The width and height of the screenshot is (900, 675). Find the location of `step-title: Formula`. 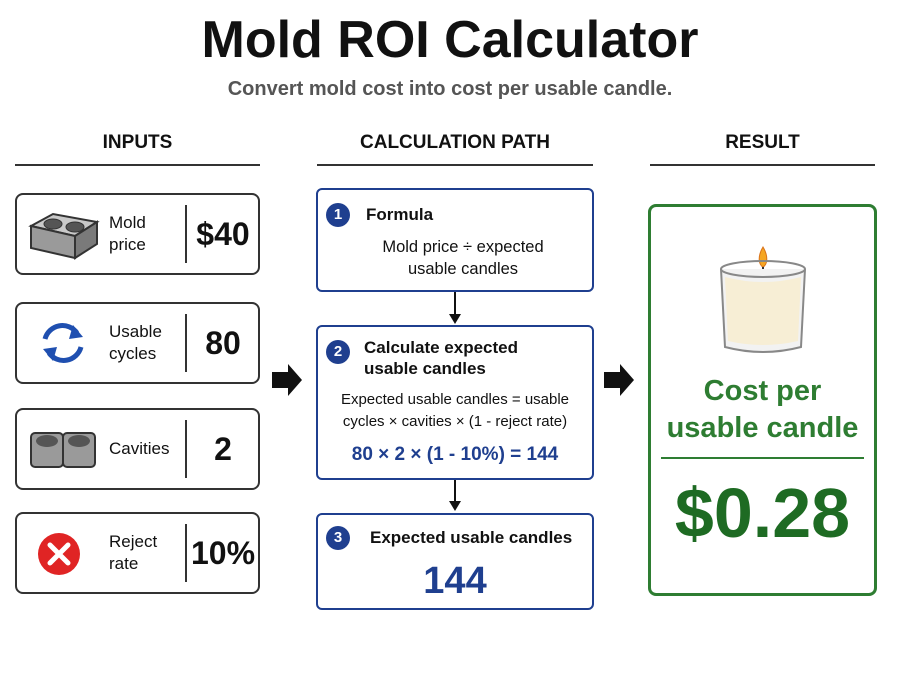

step-title: Formula is located at coordinates (400, 214).